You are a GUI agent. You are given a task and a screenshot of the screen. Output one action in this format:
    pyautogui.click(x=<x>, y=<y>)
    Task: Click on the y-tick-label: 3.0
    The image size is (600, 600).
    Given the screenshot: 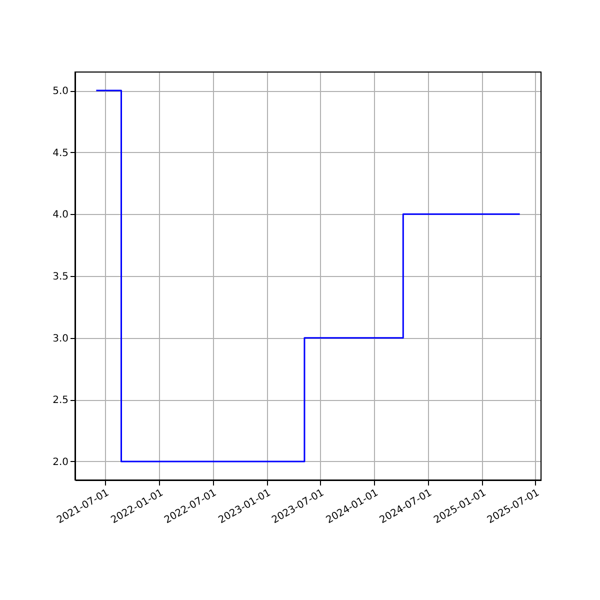 What is the action you would take?
    pyautogui.click(x=60, y=338)
    